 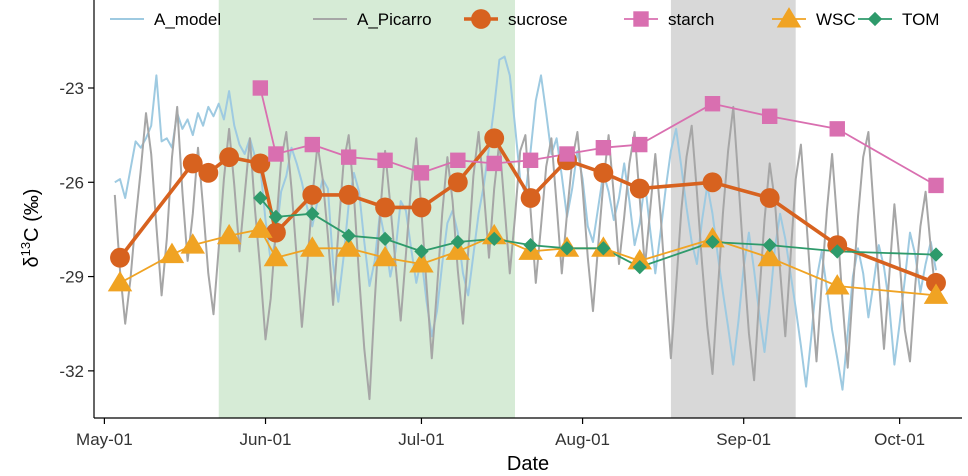 I want to click on legend-label-wsc: WSC, so click(x=836, y=19).